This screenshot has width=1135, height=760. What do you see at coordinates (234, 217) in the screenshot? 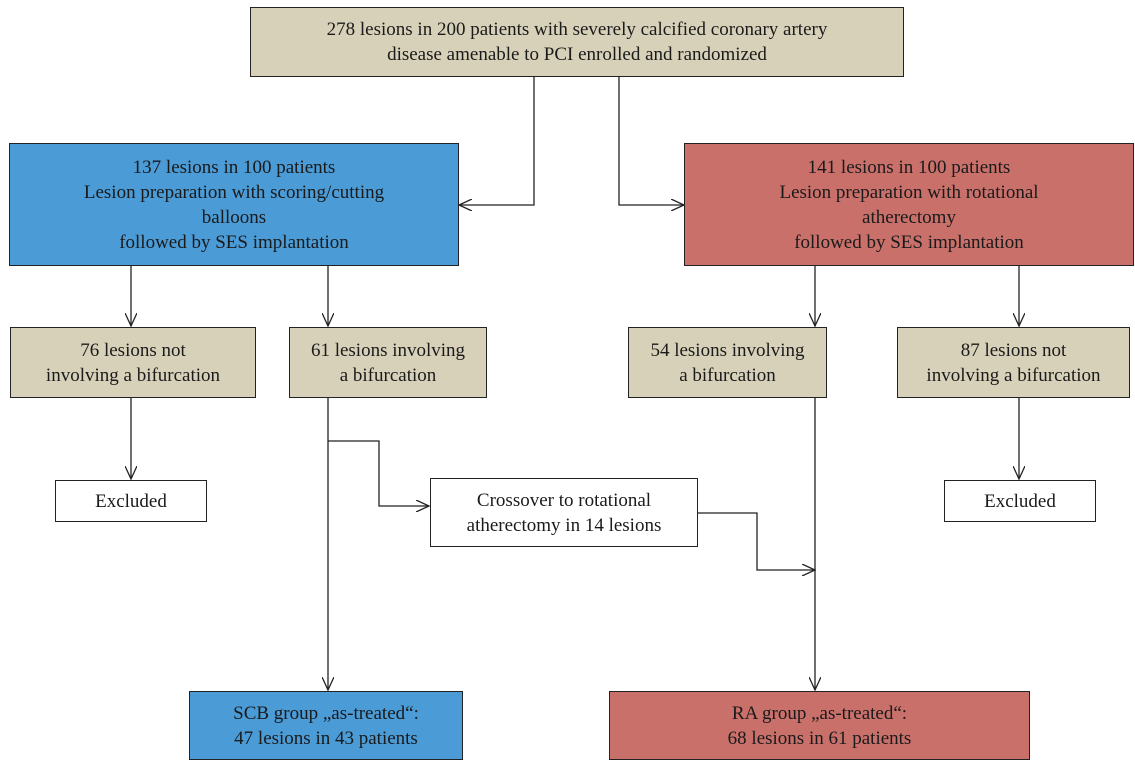
I see `scb-arm-line-3: balloons` at bounding box center [234, 217].